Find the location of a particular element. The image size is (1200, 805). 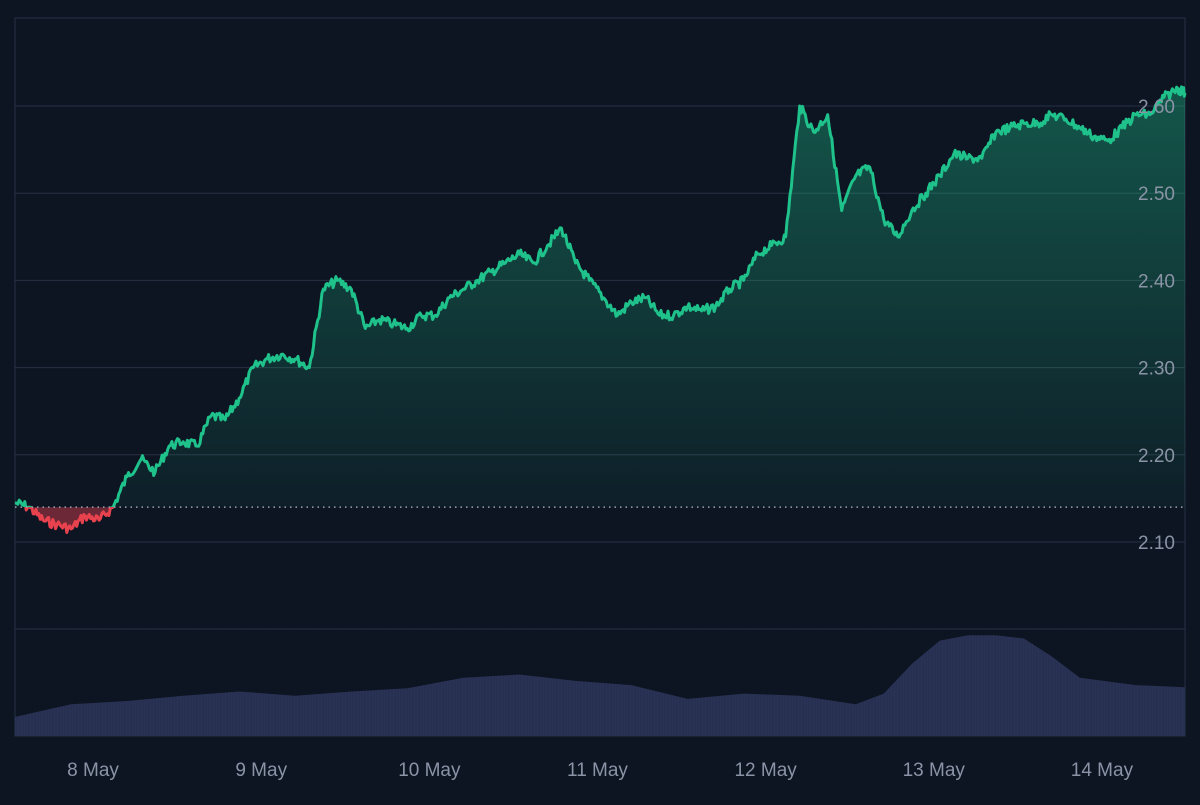

x-tick-label: 10 May is located at coordinates (429, 770).